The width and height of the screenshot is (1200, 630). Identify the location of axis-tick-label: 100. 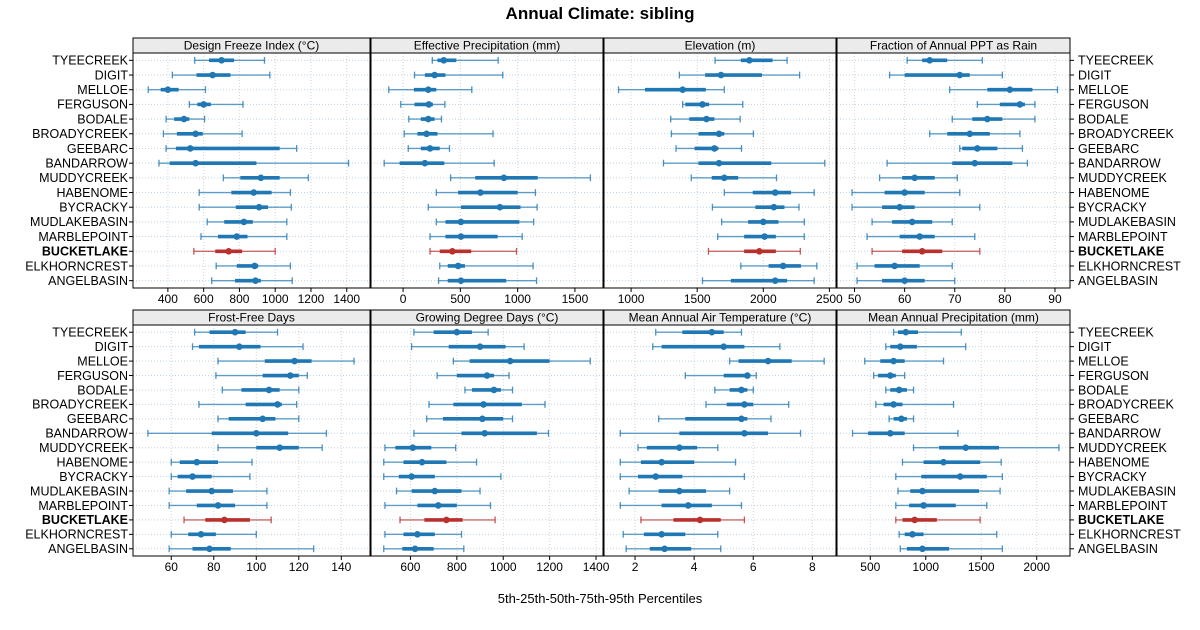
(256, 567).